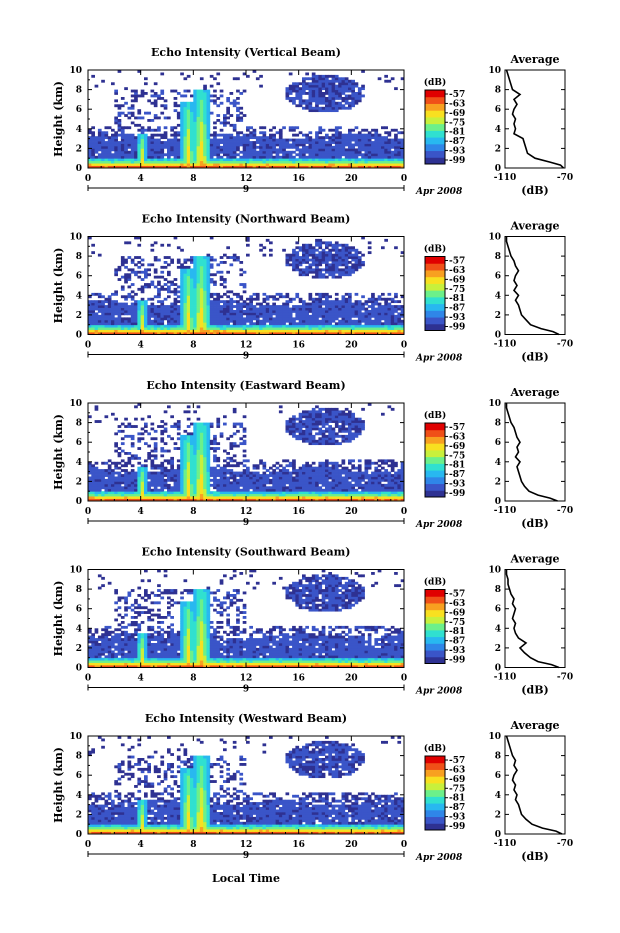 The width and height of the screenshot is (620, 933). What do you see at coordinates (439, 359) in the screenshot?
I see `date-label: Apr 2008` at bounding box center [439, 359].